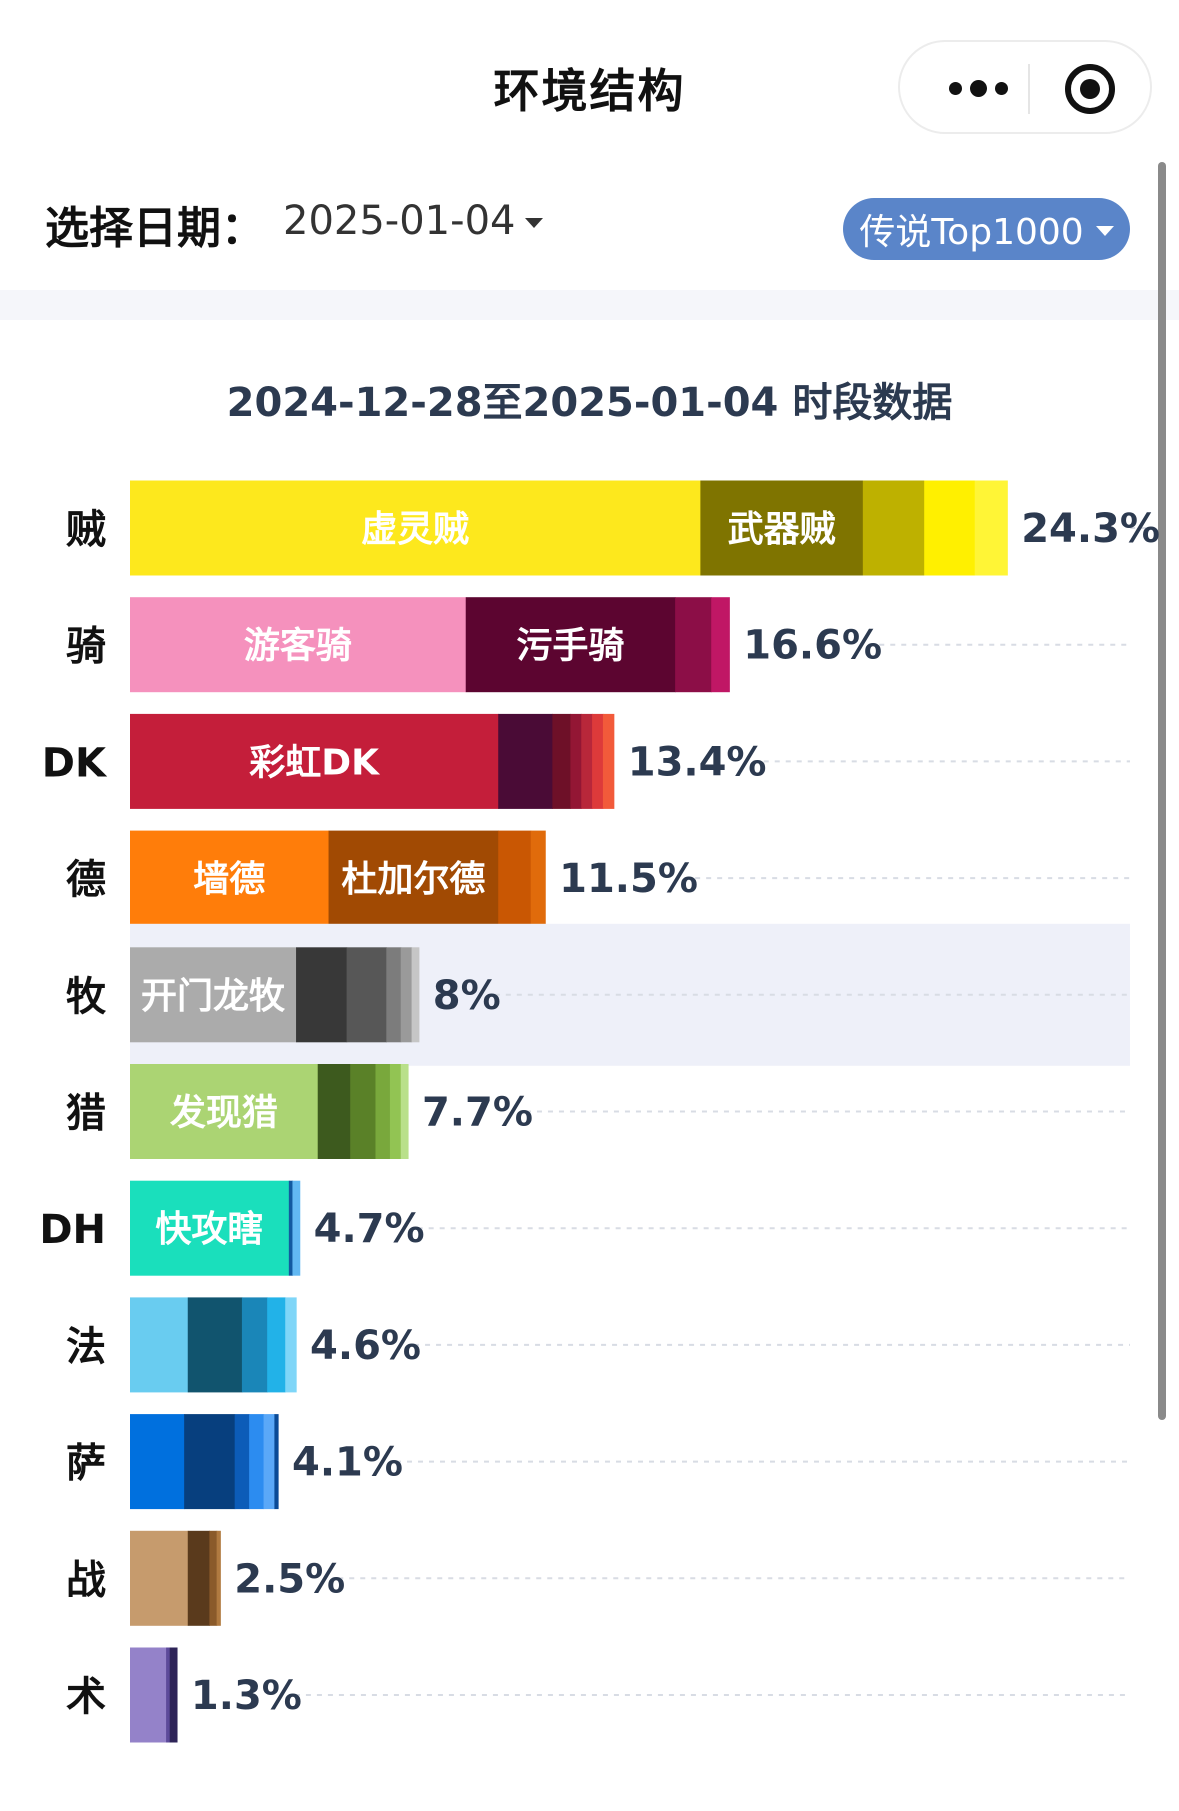 This screenshot has height=1811, width=1179. Describe the element at coordinates (86, 530) in the screenshot. I see `category-label: 贼` at that location.